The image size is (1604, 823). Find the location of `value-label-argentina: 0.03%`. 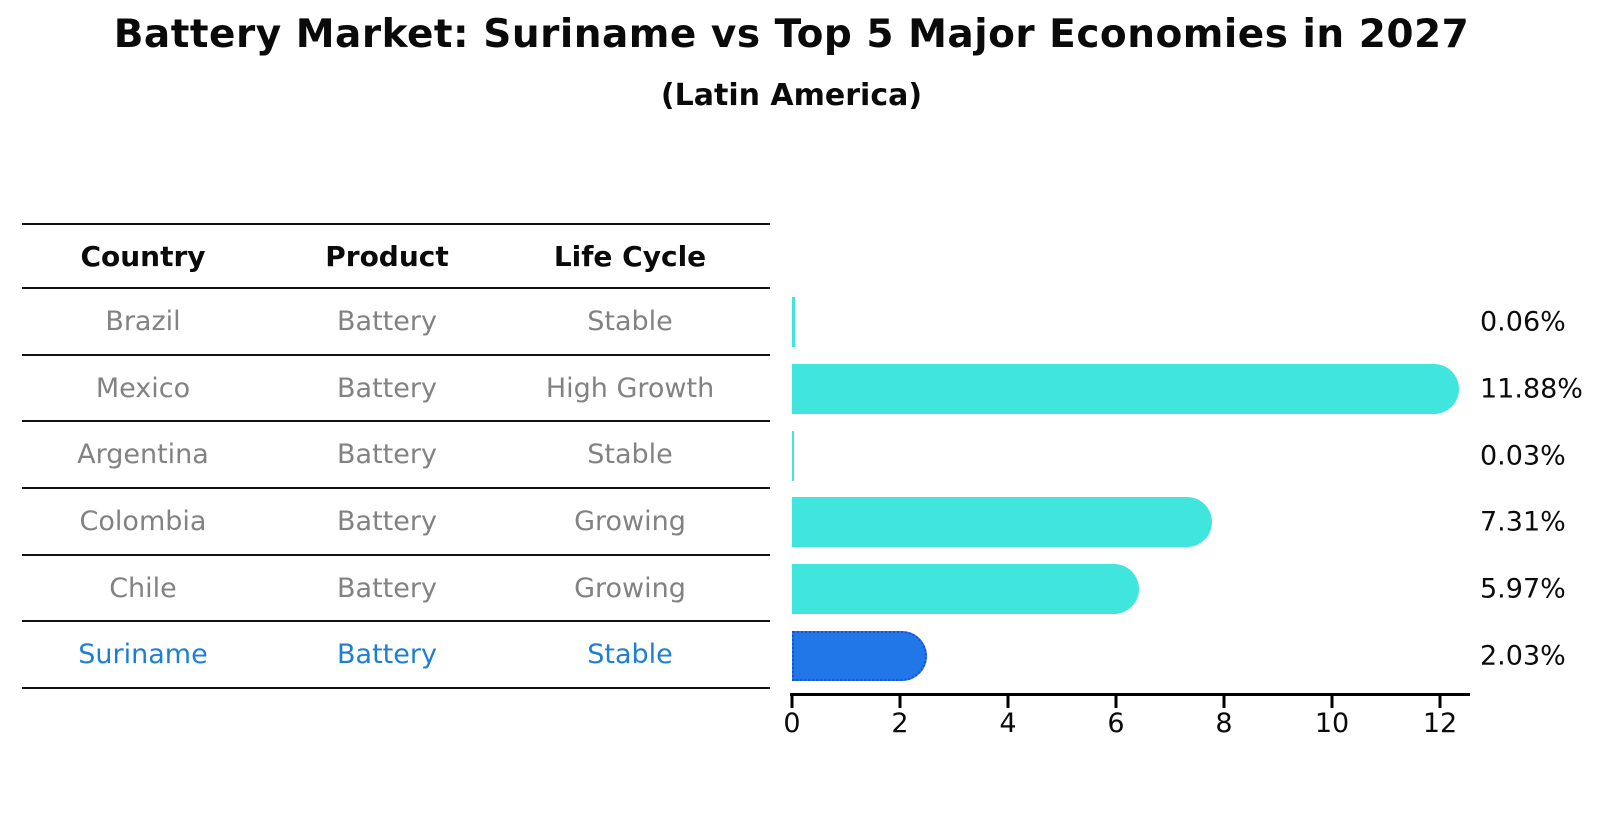

value-label-argentina: 0.03% is located at coordinates (1523, 456).